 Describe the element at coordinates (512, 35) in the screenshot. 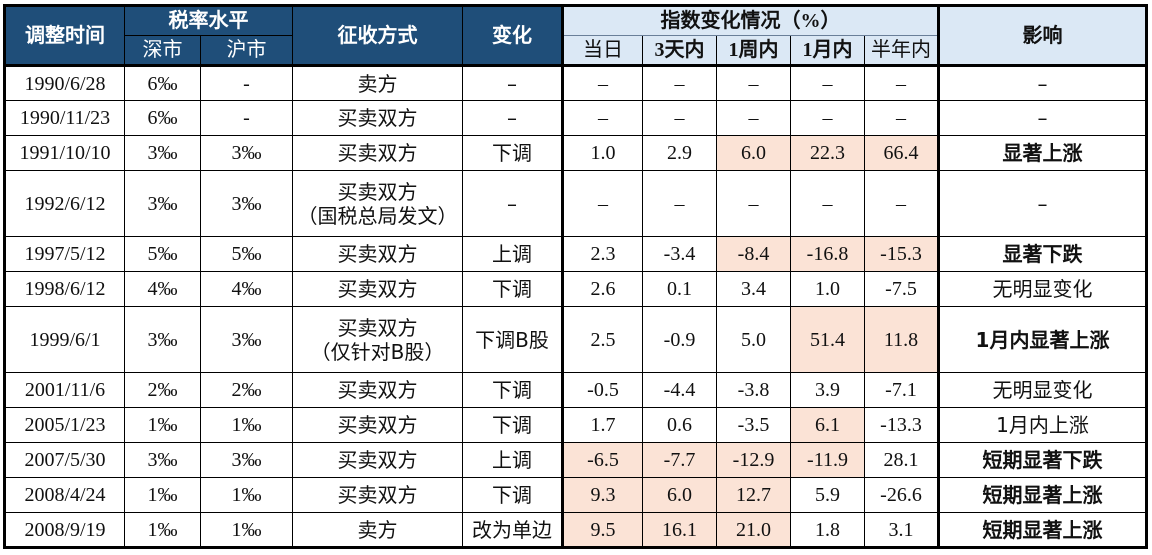

I see `header-change: 变化` at that location.